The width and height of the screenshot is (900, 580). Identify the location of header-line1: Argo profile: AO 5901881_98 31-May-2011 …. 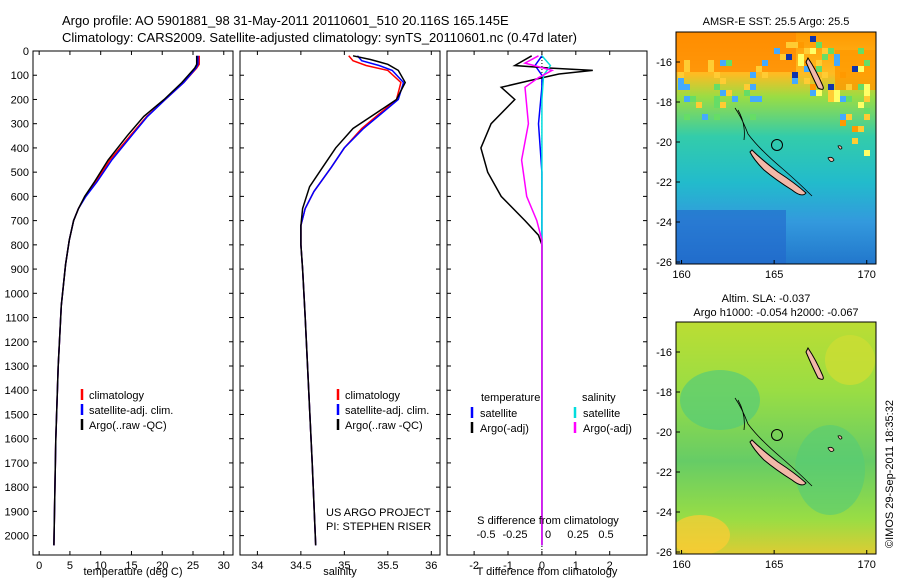
(285, 20).